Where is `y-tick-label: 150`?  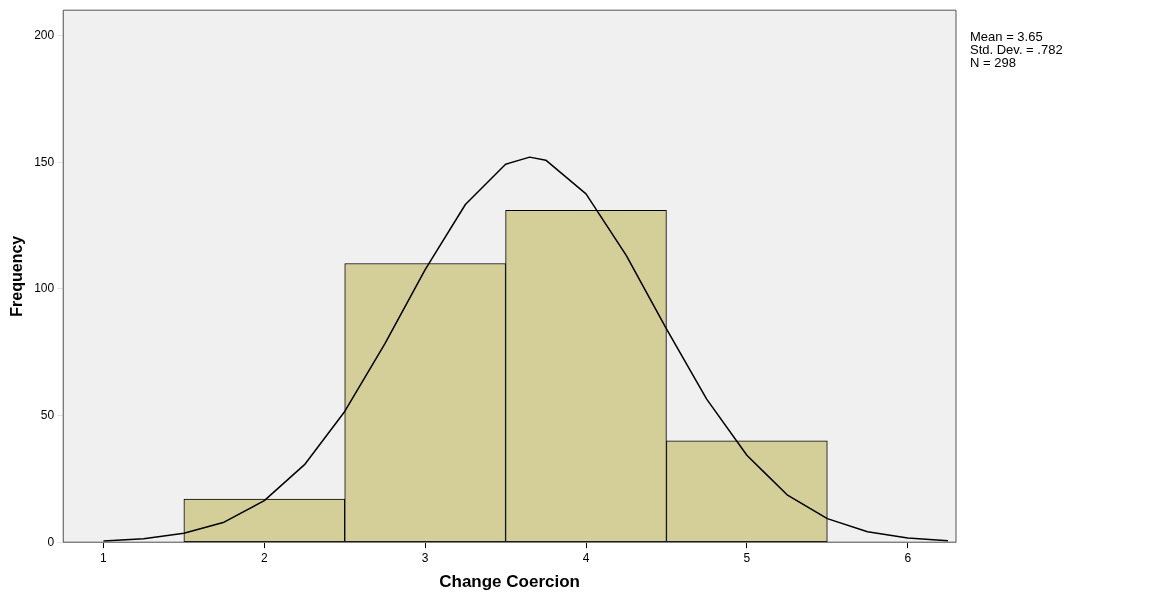
y-tick-label: 150 is located at coordinates (44, 161).